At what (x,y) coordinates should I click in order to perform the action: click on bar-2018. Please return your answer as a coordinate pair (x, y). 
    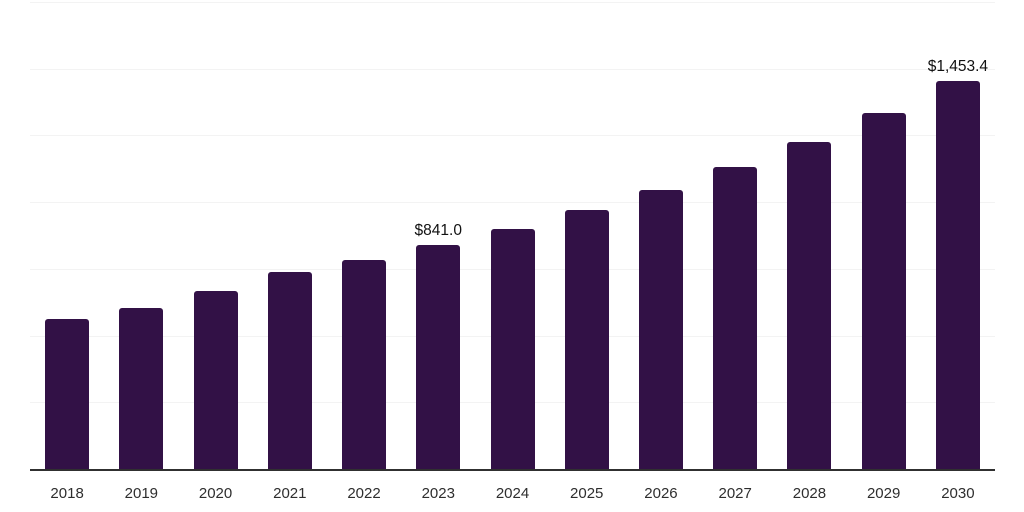
    Looking at the image, I should click on (67, 394).